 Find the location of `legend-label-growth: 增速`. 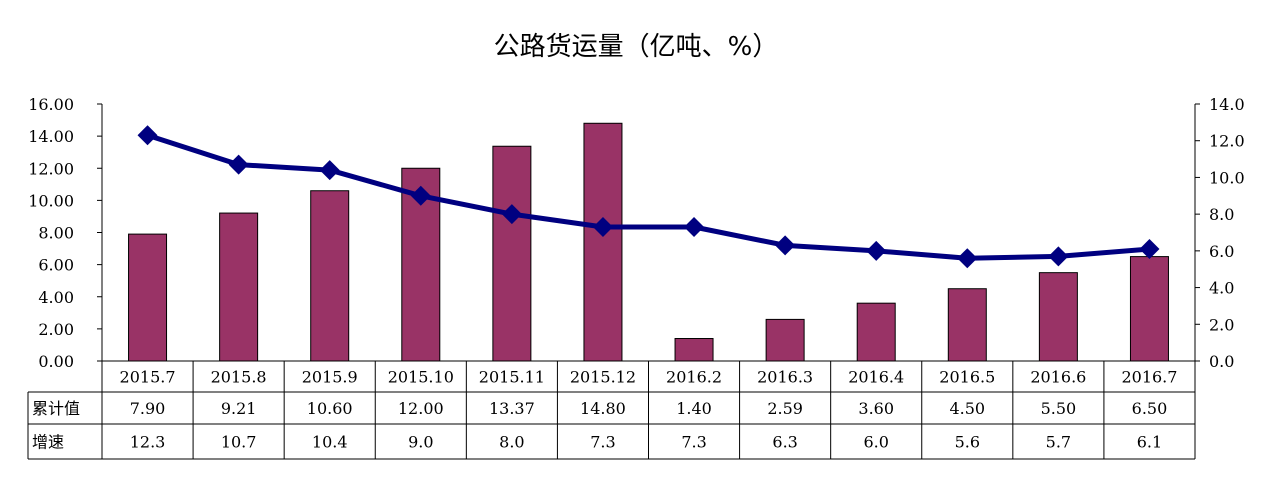

legend-label-growth: 增速 is located at coordinates (48, 442).